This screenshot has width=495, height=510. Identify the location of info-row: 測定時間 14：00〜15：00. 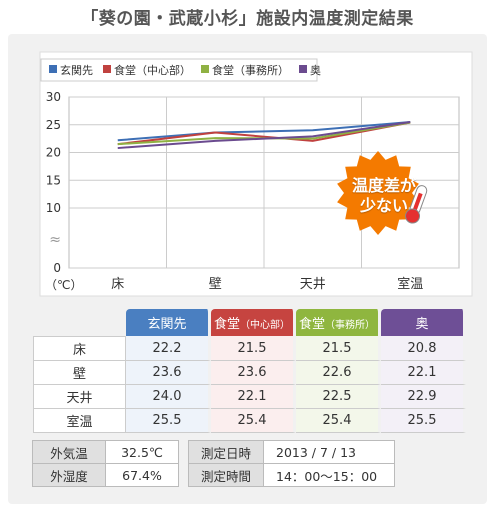
(291, 475).